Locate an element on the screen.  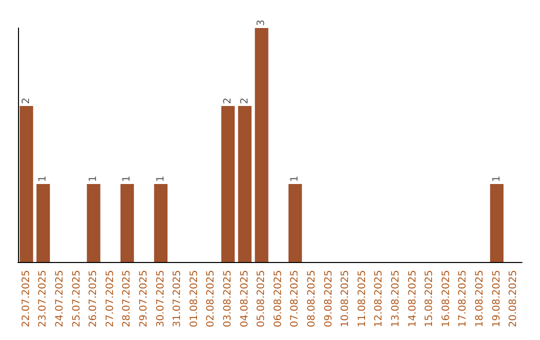
x-tick-label: 14.08.2025 is located at coordinates (412, 299).